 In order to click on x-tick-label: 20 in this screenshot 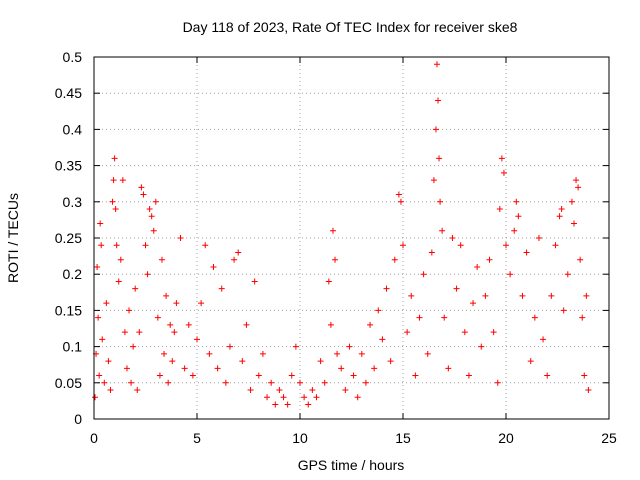, I will do `click(506, 438)`.